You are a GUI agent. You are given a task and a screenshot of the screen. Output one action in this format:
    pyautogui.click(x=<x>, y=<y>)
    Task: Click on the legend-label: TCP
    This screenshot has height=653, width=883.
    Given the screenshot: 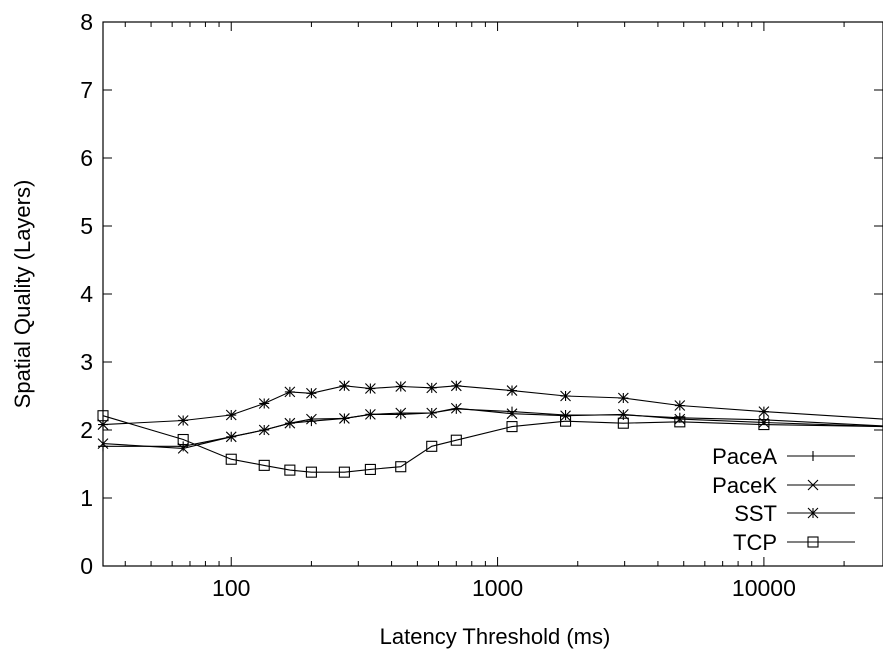 What is the action you would take?
    pyautogui.click(x=755, y=542)
    